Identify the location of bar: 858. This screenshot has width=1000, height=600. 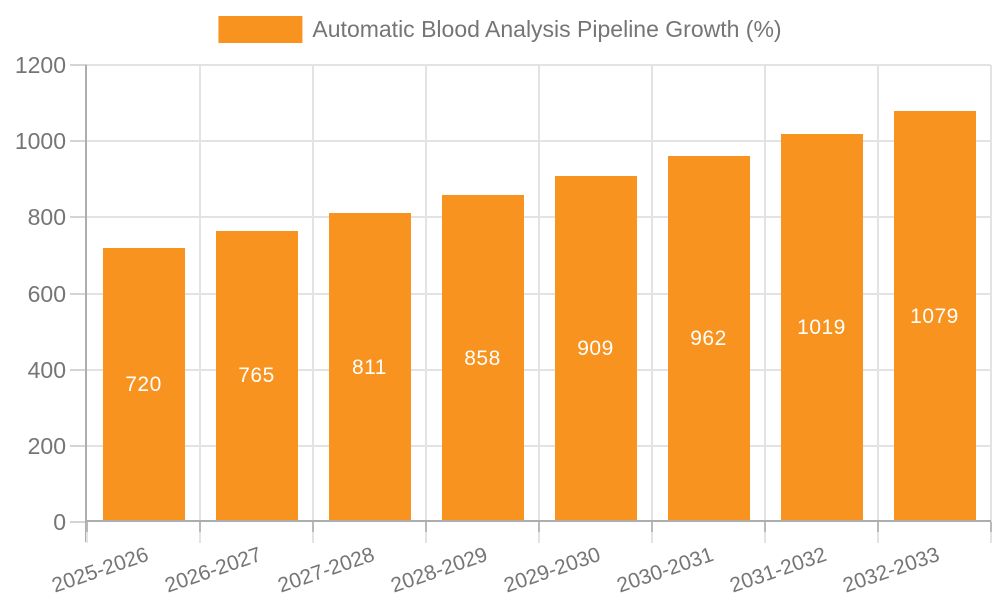
(482, 358).